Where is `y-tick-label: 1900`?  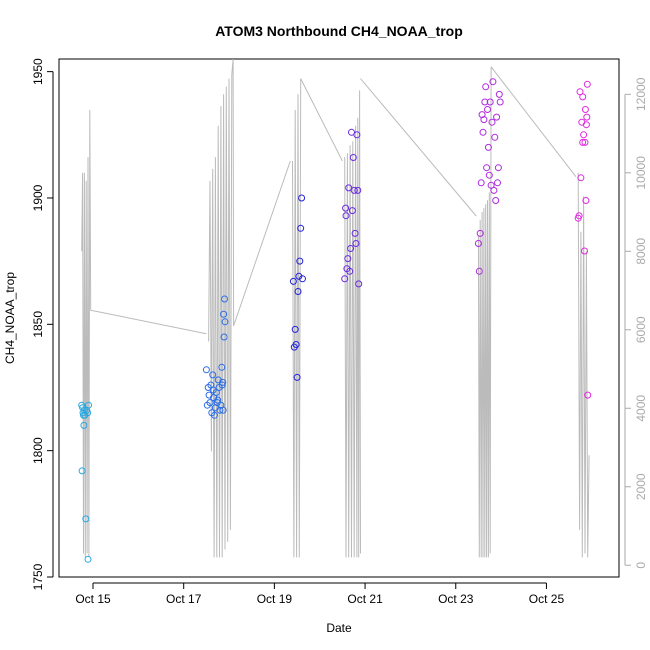 y-tick-label: 1900 is located at coordinates (38, 197).